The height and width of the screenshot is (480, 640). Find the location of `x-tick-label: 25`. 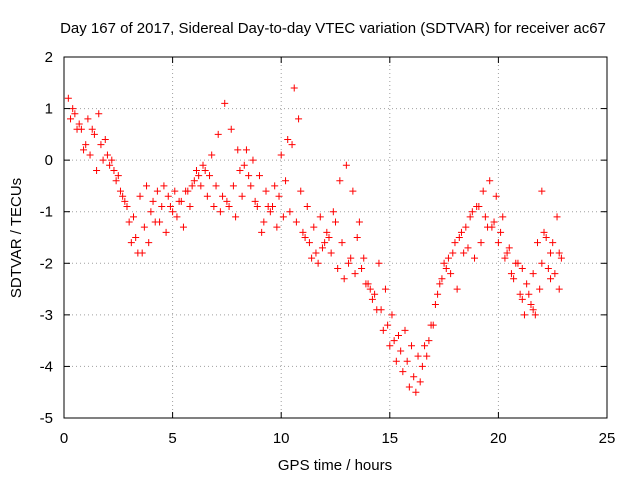

x-tick-label: 25 is located at coordinates (607, 438).